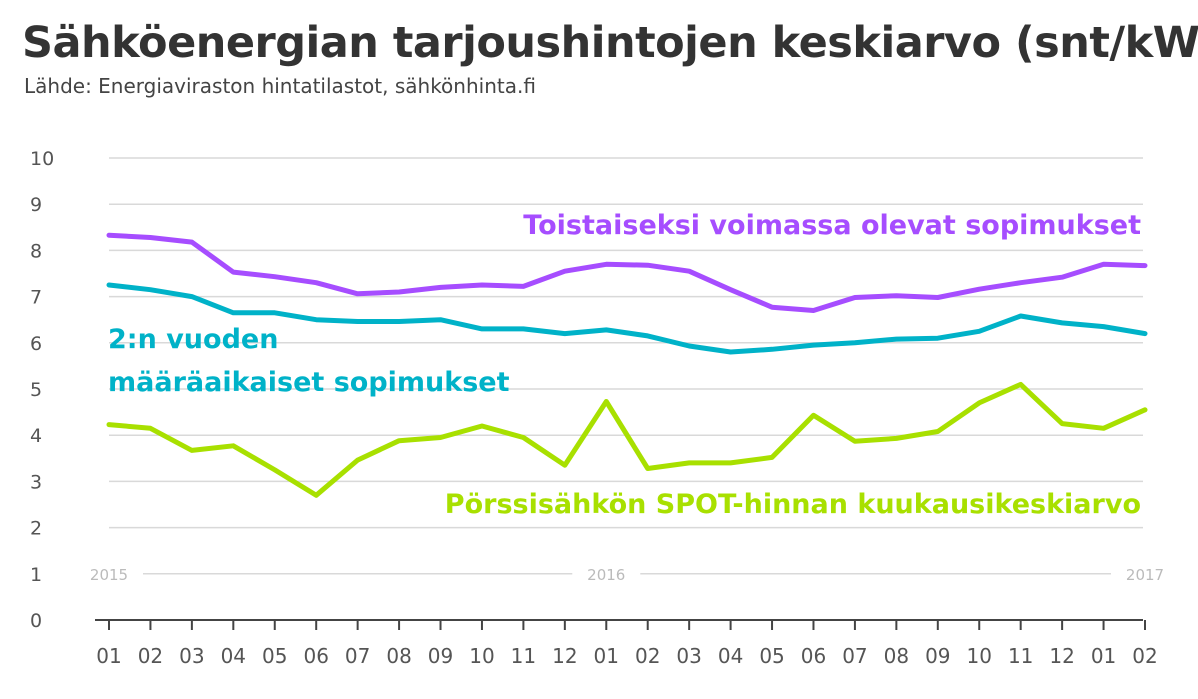  What do you see at coordinates (109, 575) in the screenshot?
I see `year-label: 2015` at bounding box center [109, 575].